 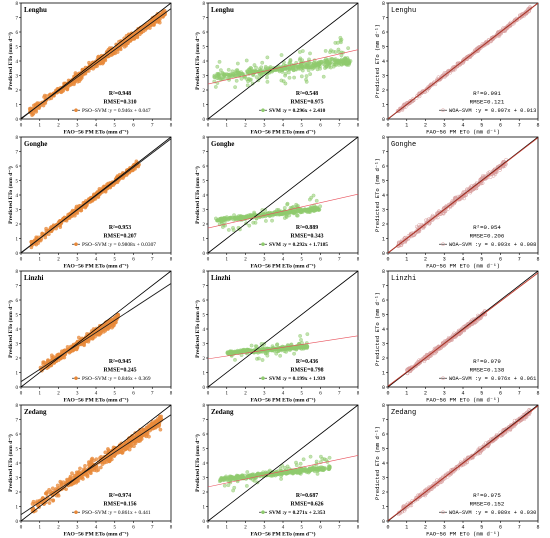 I want to click on x-tick-label: 6, so click(x=133, y=260).